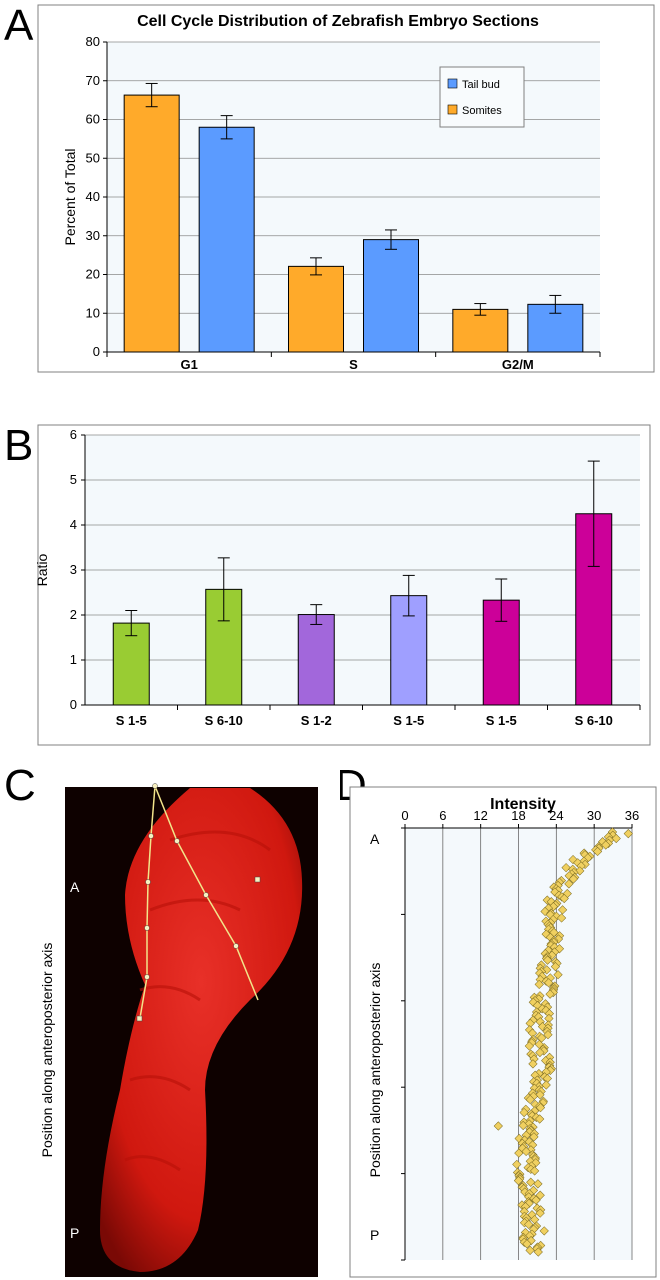 The height and width of the screenshot is (1280, 660). I want to click on panel-label-c: C, so click(20, 785).